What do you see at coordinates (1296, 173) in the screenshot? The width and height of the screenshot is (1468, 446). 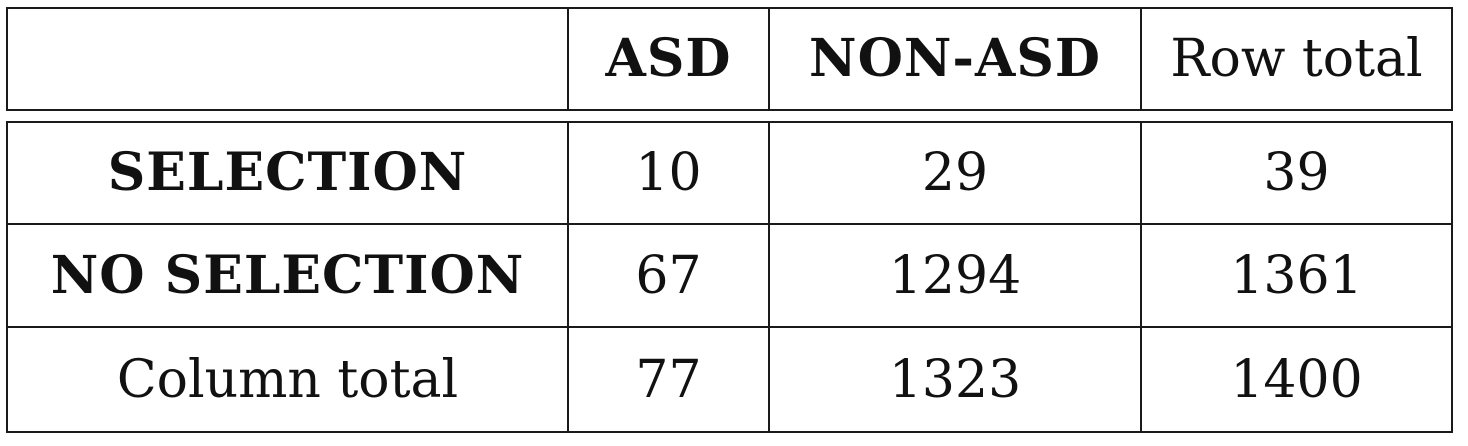 I see `cell-selection-total: 39` at bounding box center [1296, 173].